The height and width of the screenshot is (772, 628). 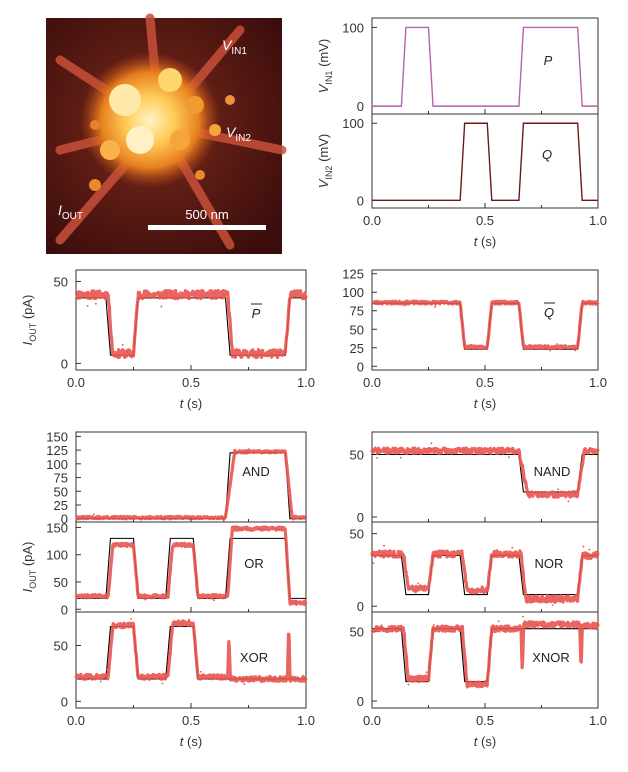 What do you see at coordinates (325, 161) in the screenshot?
I see `y-axis-label: VIN2 (mV)` at bounding box center [325, 161].